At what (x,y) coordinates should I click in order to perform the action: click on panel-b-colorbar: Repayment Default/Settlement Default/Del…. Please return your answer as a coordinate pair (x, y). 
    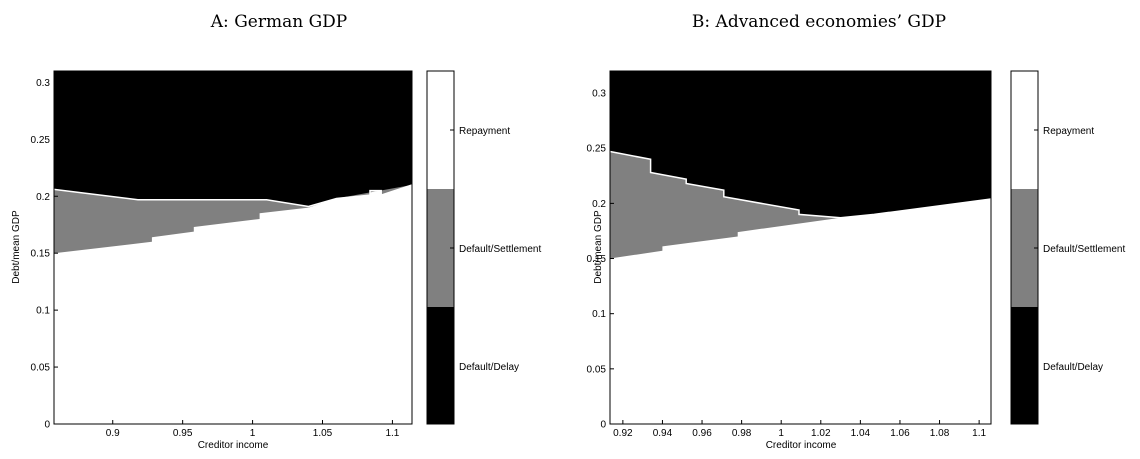
    Looking at the image, I should click on (1067, 247).